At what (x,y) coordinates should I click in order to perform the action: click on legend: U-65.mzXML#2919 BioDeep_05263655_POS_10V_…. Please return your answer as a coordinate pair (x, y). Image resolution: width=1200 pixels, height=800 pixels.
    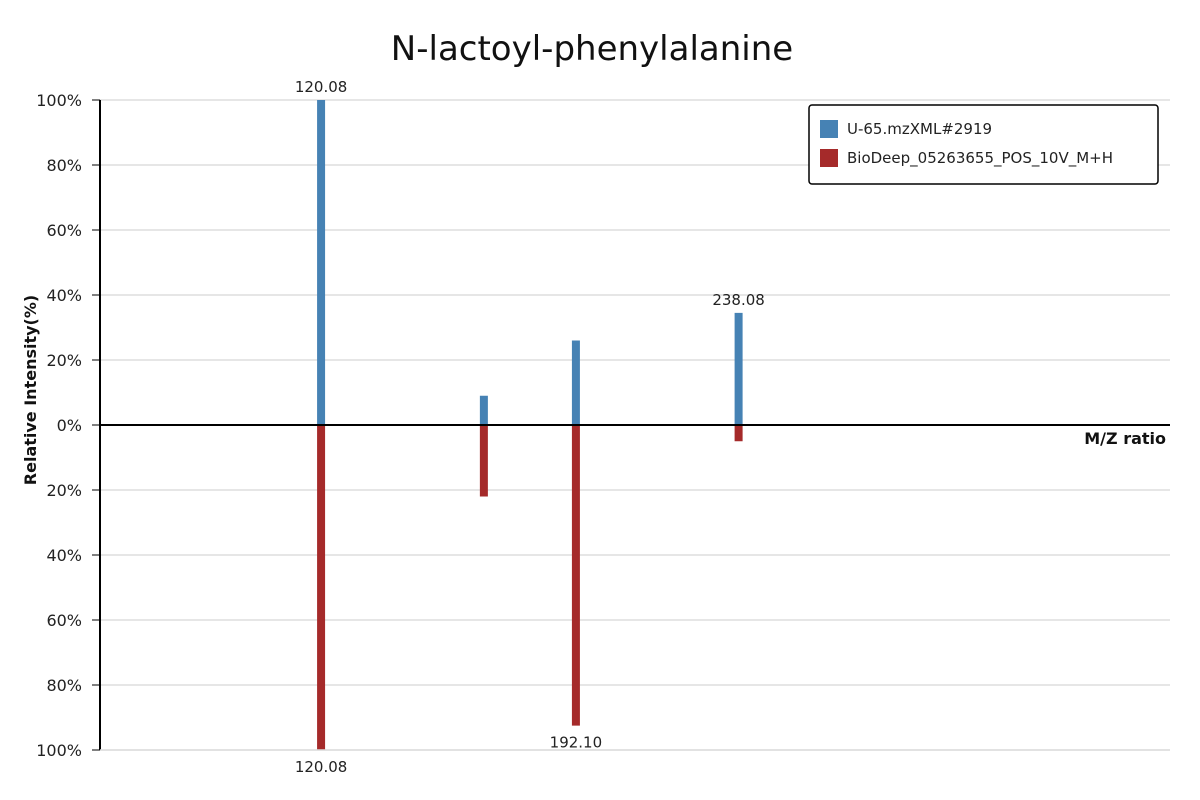
    Looking at the image, I should click on (983, 144).